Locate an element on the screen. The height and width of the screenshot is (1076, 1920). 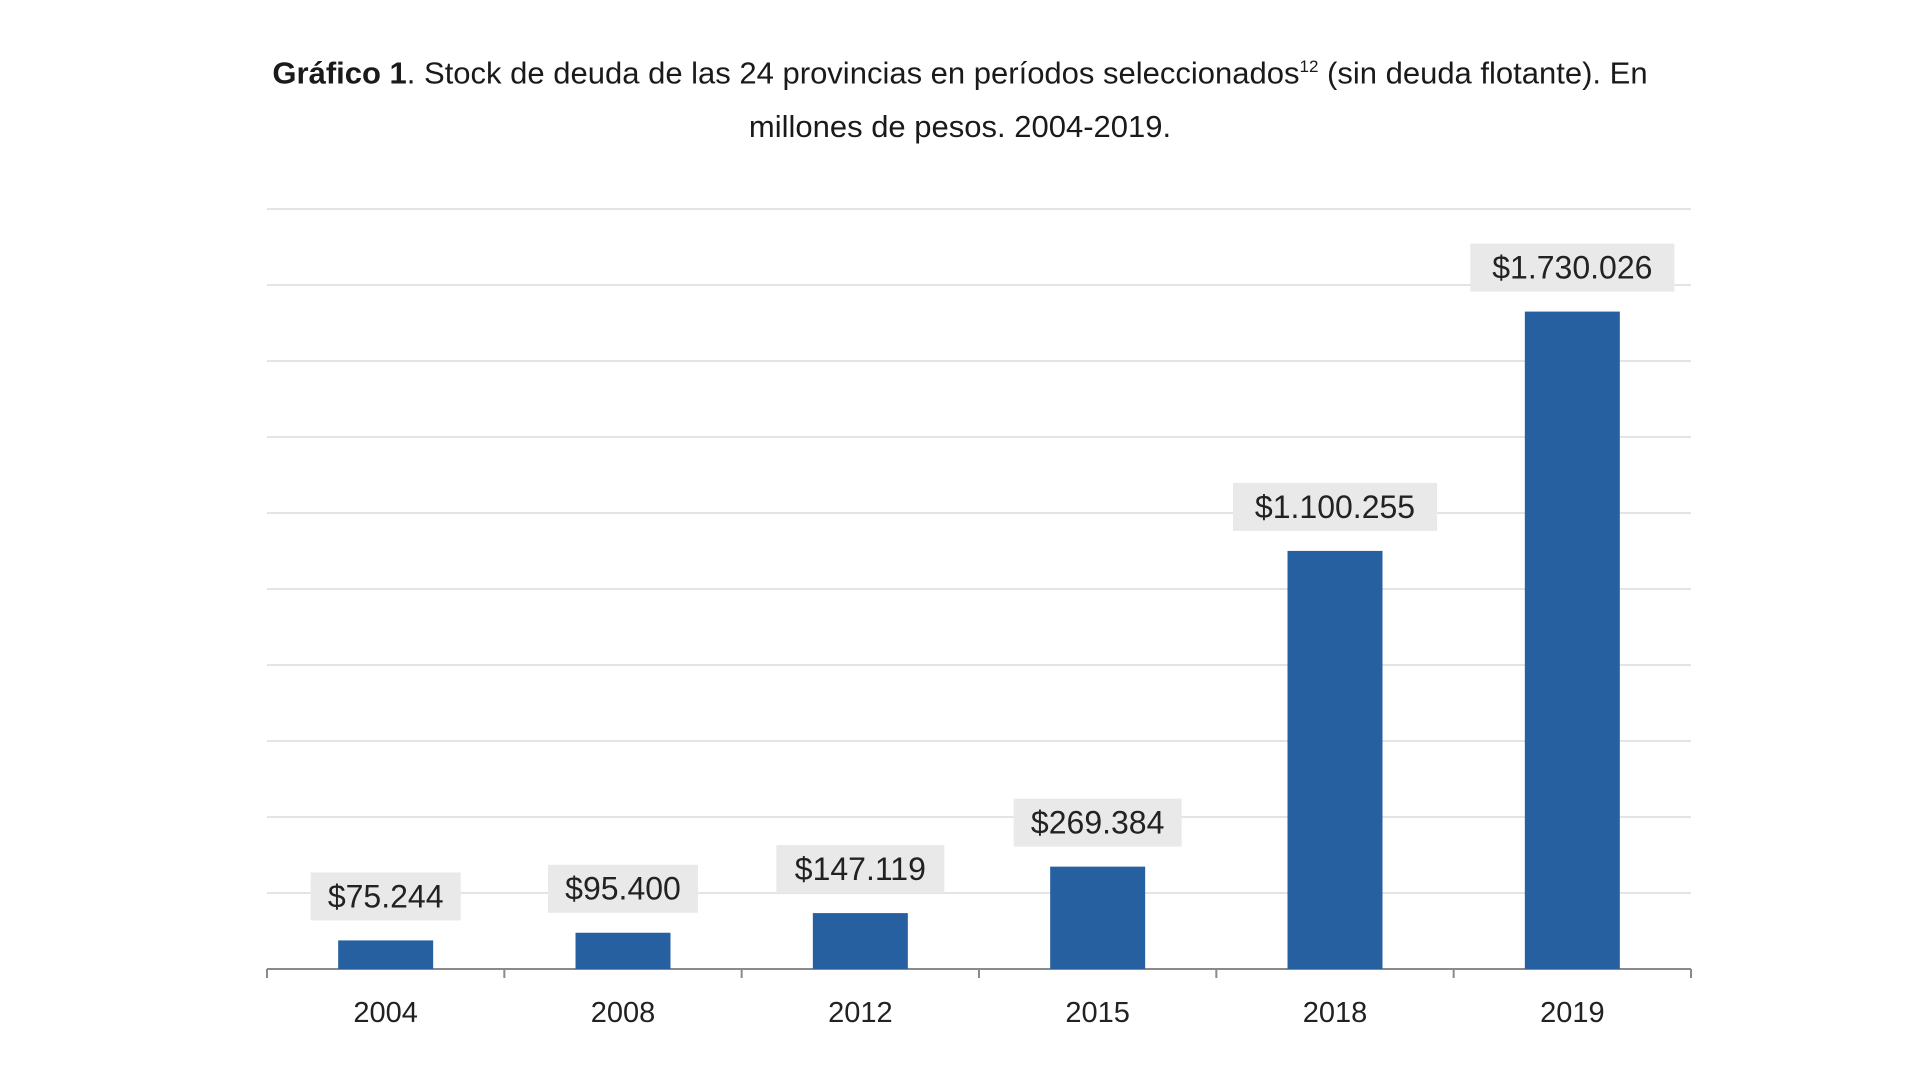
data-label-2019: $1.730.026 is located at coordinates (1572, 268).